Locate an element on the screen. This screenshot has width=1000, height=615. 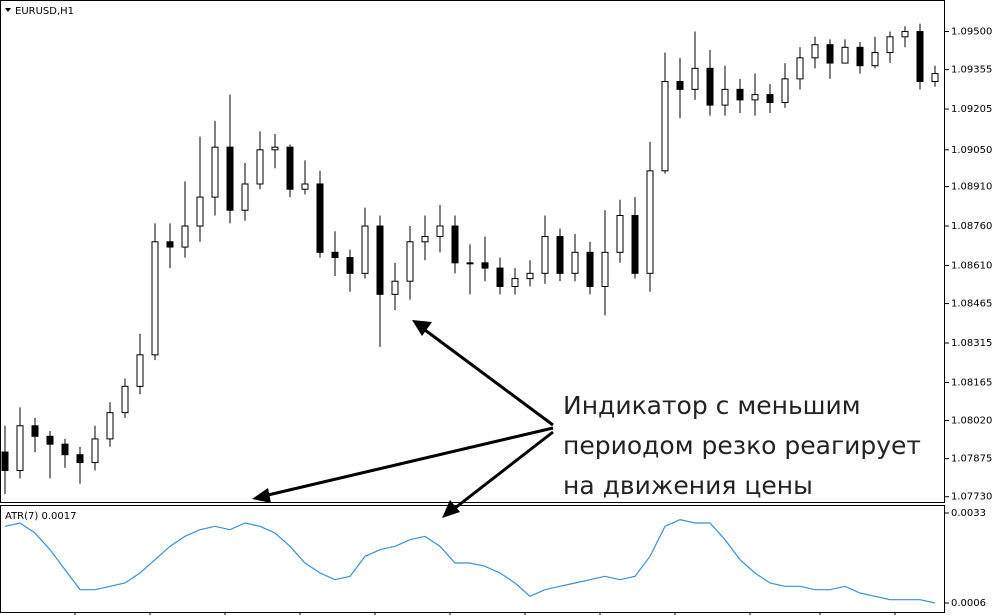
annotation-line: Индикатор с меньшим is located at coordinates (712, 405).